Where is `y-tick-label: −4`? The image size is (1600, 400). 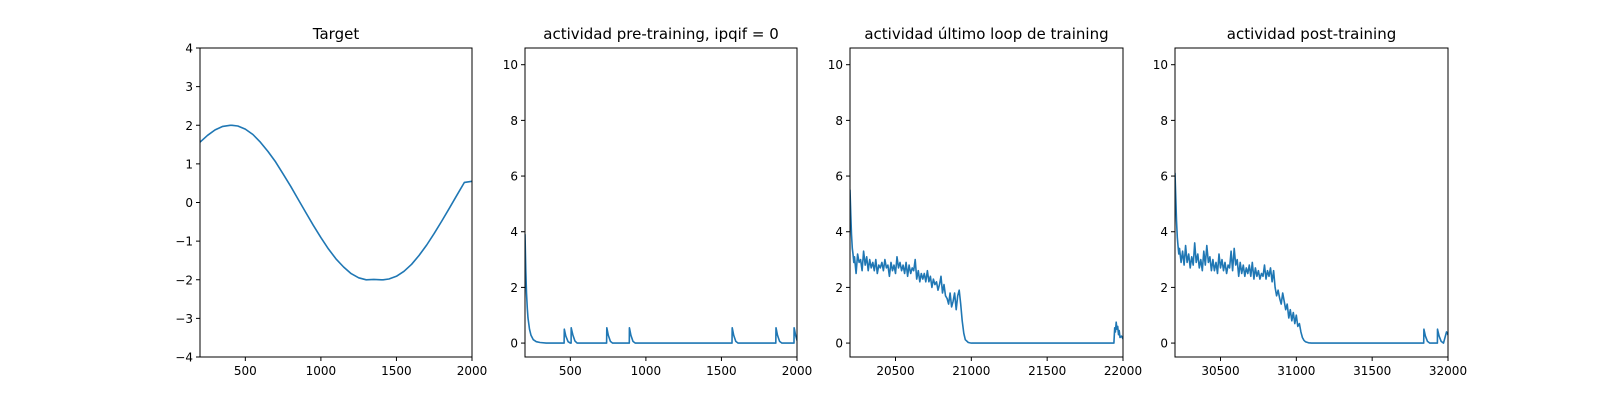
y-tick-label: −4 is located at coordinates (184, 358).